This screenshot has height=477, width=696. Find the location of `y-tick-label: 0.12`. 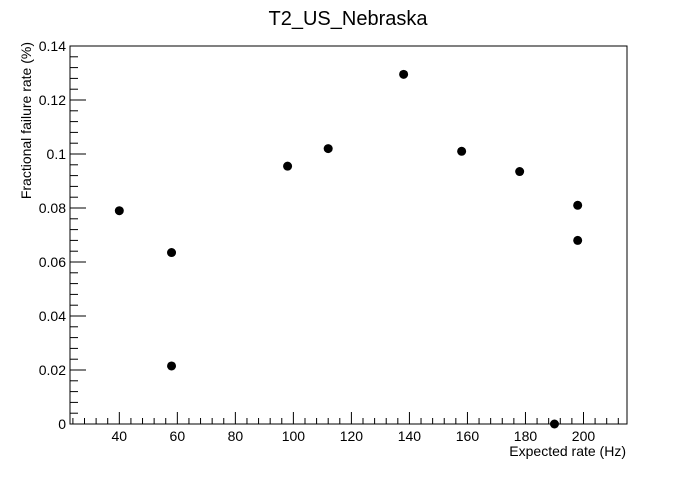

y-tick-label: 0.12 is located at coordinates (52, 100).